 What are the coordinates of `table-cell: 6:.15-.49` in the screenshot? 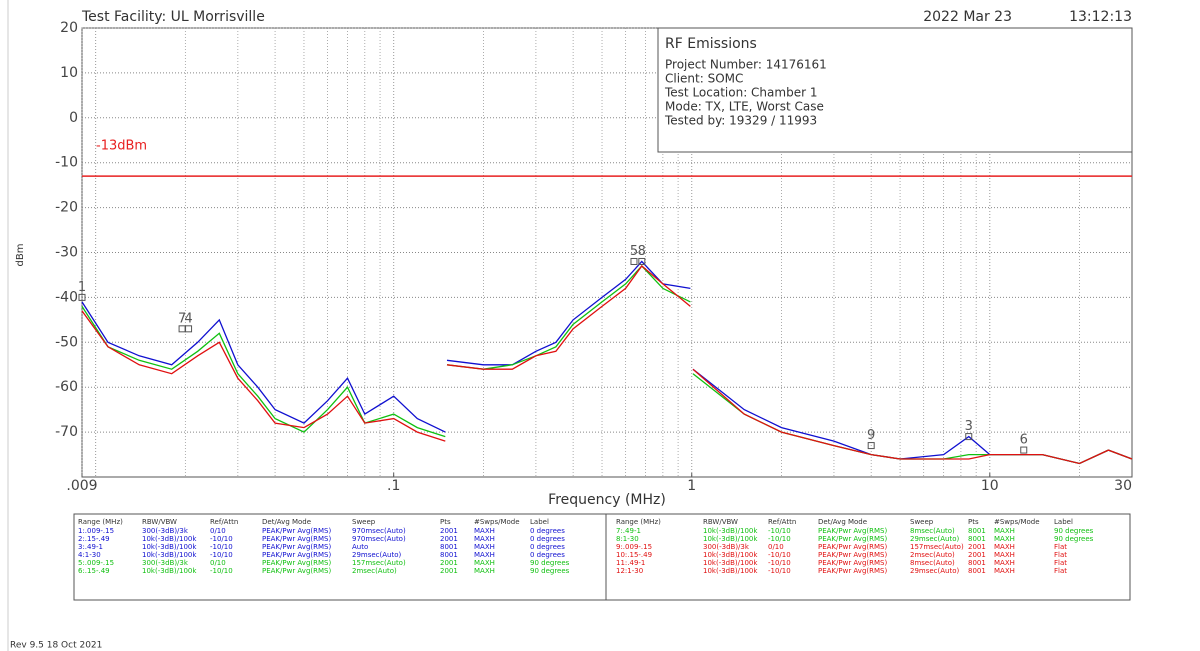 It's located at (94, 571).